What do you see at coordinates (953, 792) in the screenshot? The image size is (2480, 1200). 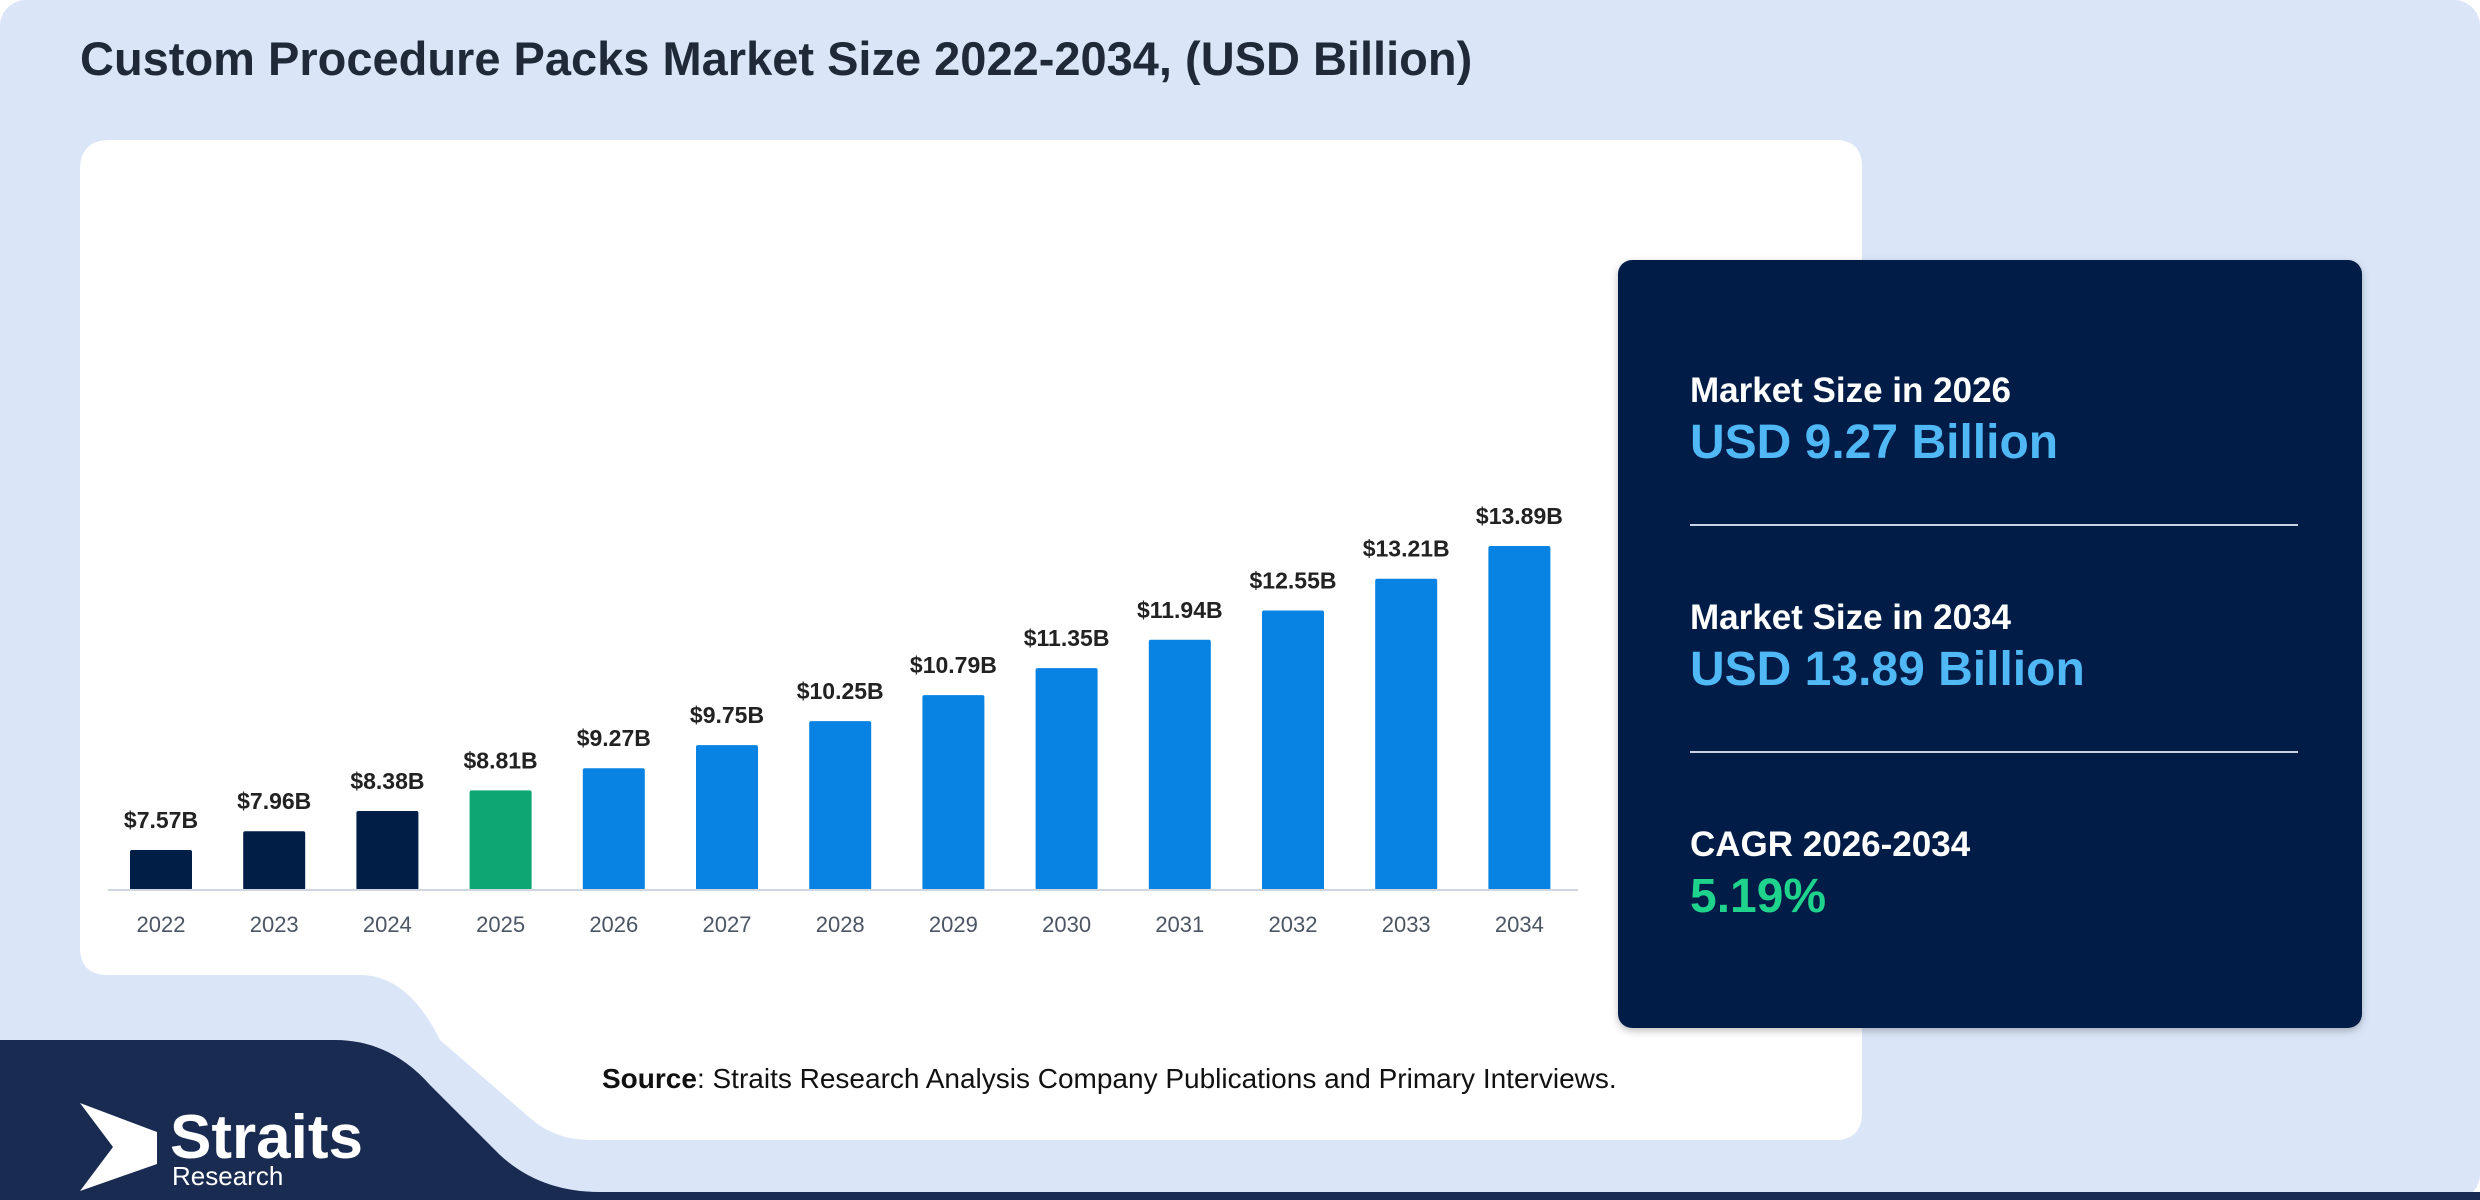 I see `bar-2029` at bounding box center [953, 792].